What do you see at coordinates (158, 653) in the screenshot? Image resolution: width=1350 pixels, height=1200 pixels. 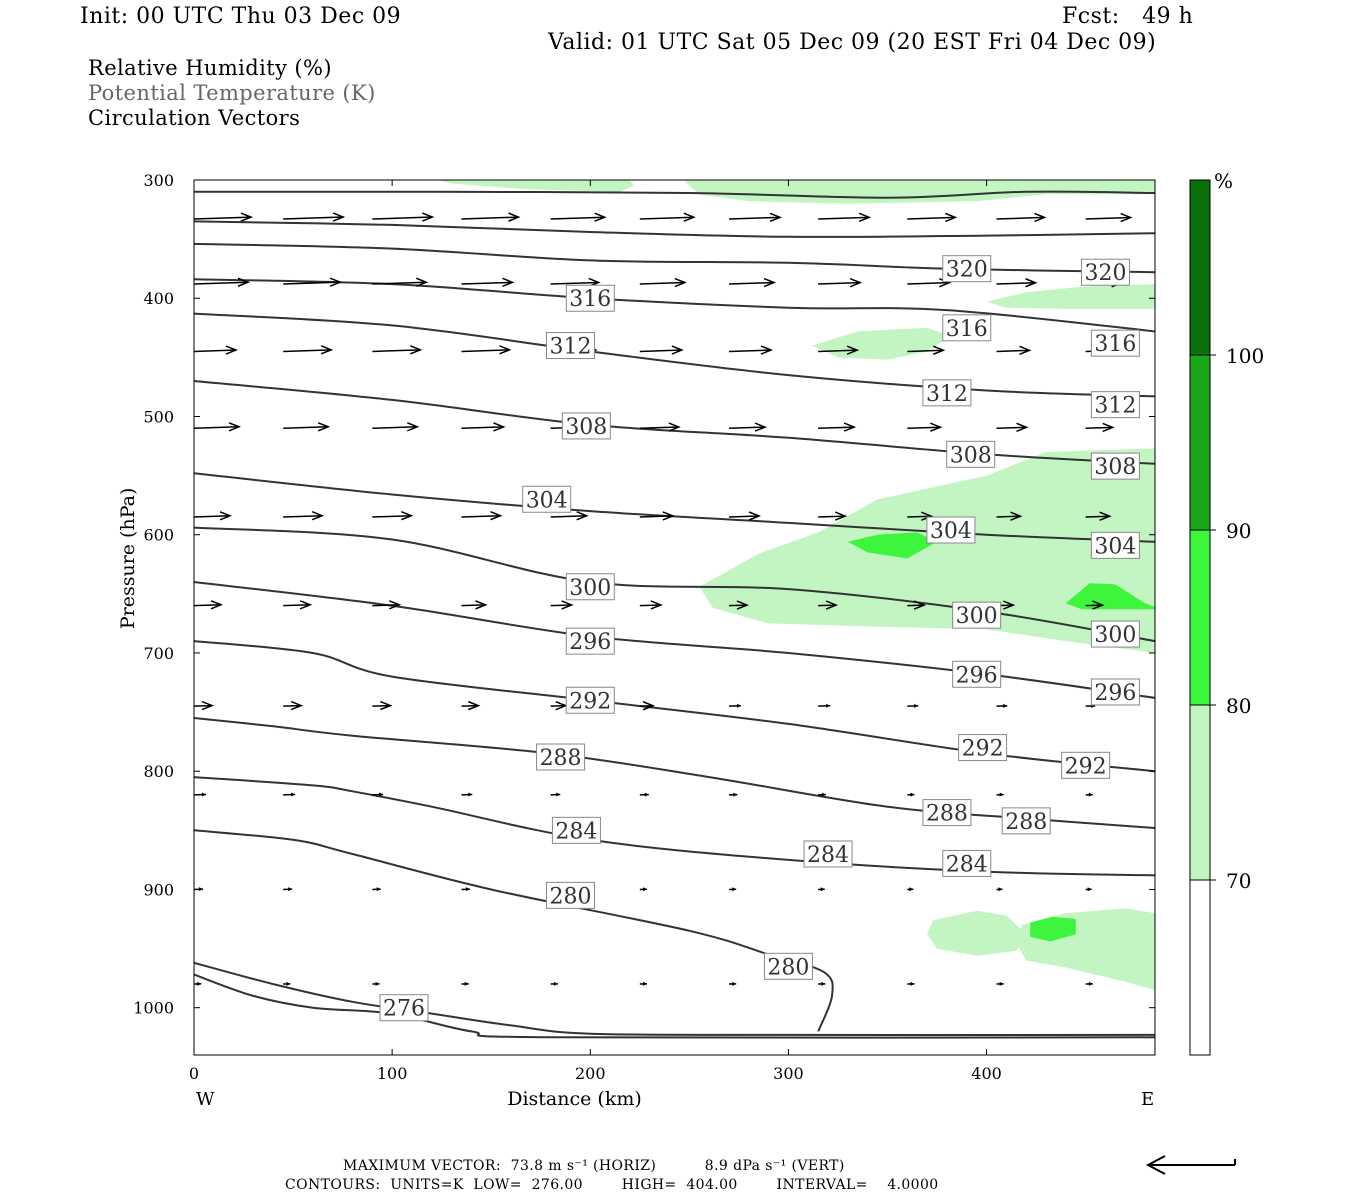 I see `y-tick-label: 700` at bounding box center [158, 653].